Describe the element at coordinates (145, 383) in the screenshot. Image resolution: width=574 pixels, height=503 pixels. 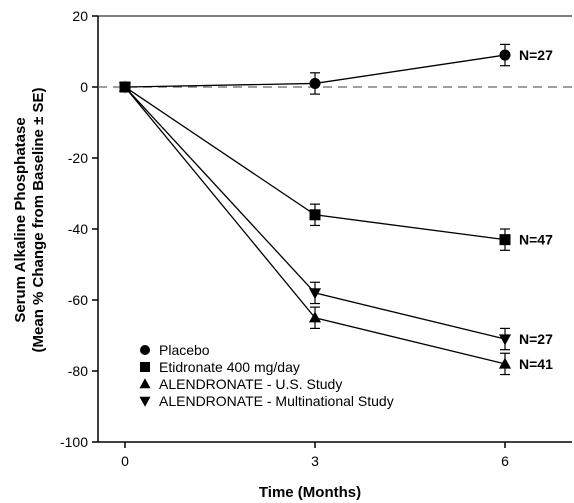
I see `legend-marker-triangle-up` at that location.